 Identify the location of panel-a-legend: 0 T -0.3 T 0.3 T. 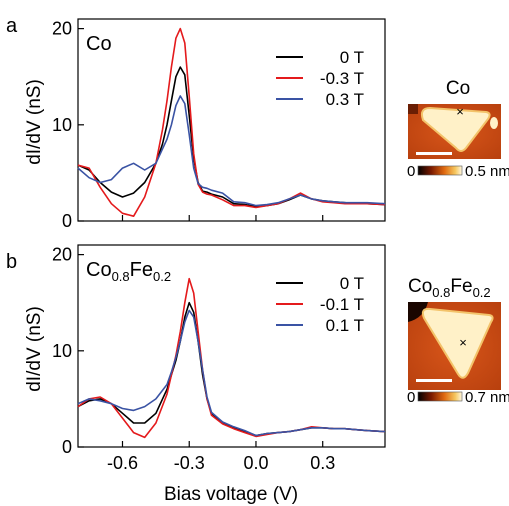
(320, 78).